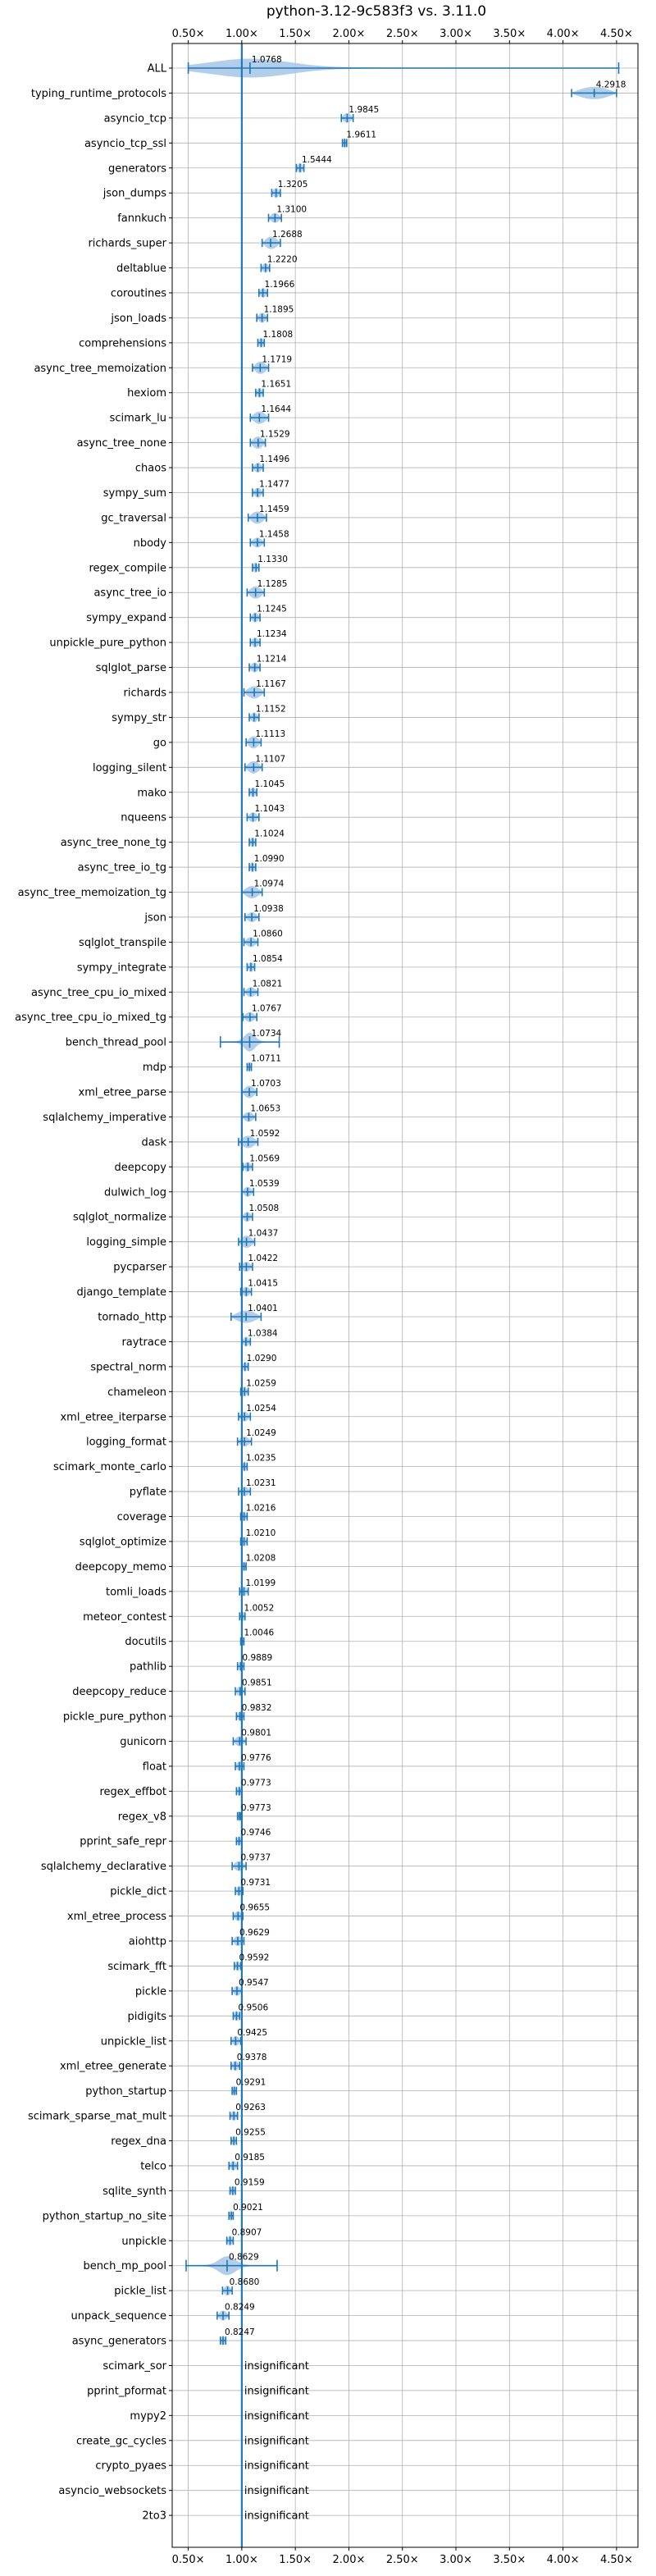 The image size is (656, 2576). I want to click on value-label: 1.3100, so click(291, 210).